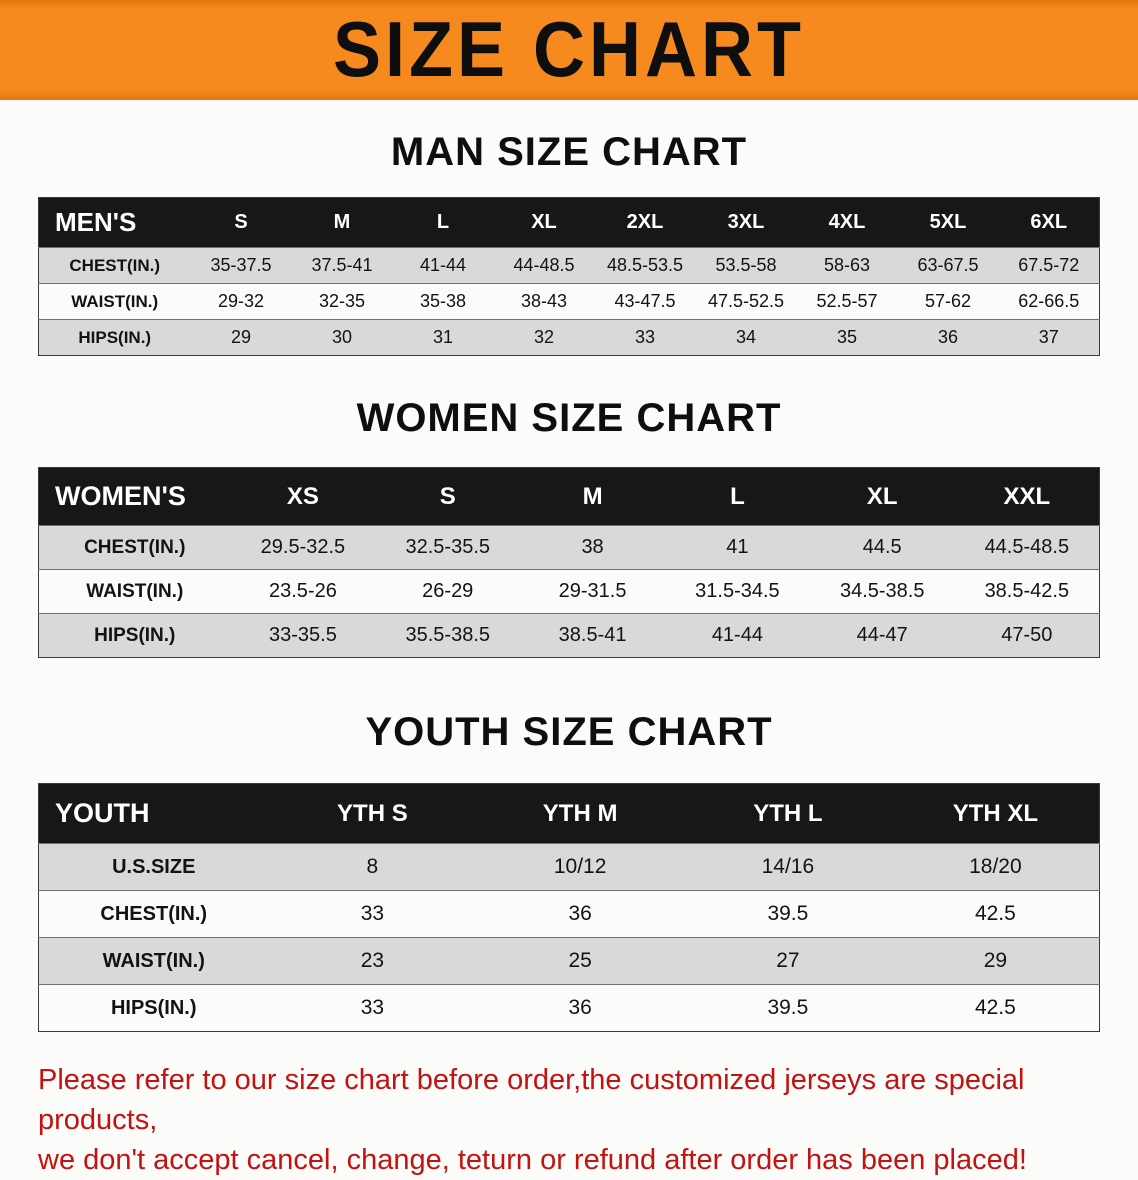  I want to click on size-column-header: M, so click(592, 496).